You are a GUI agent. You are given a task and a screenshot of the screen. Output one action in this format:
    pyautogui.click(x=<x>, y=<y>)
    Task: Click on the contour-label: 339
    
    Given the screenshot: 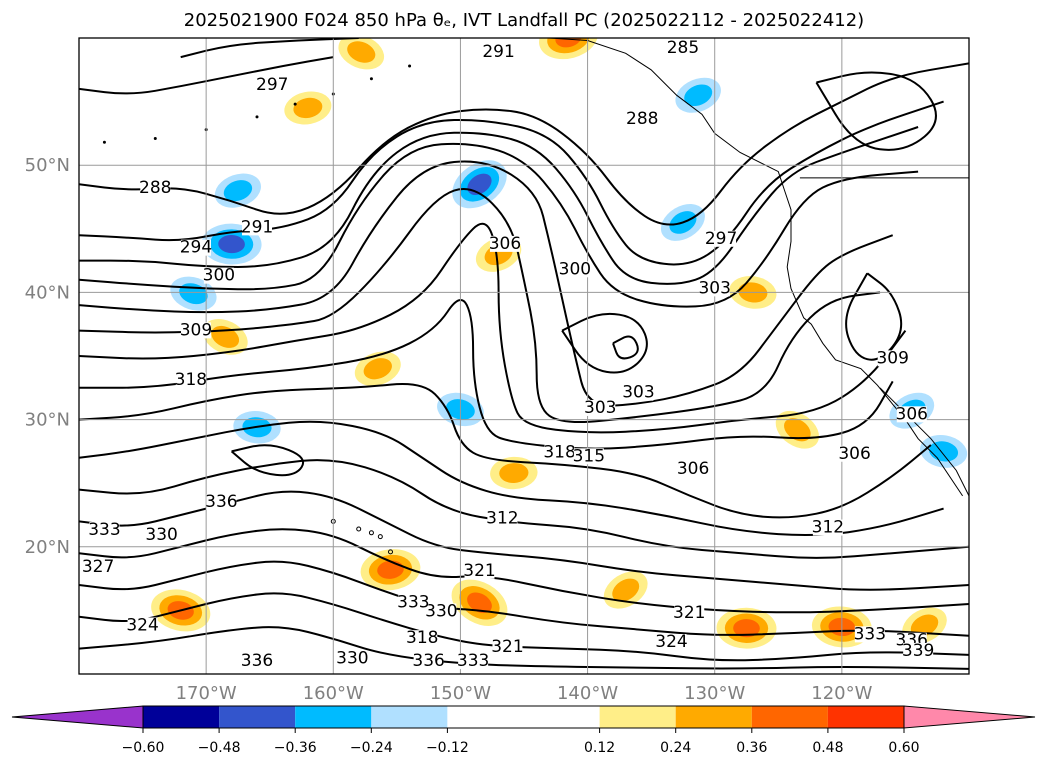 What is the action you would take?
    pyautogui.click(x=918, y=651)
    